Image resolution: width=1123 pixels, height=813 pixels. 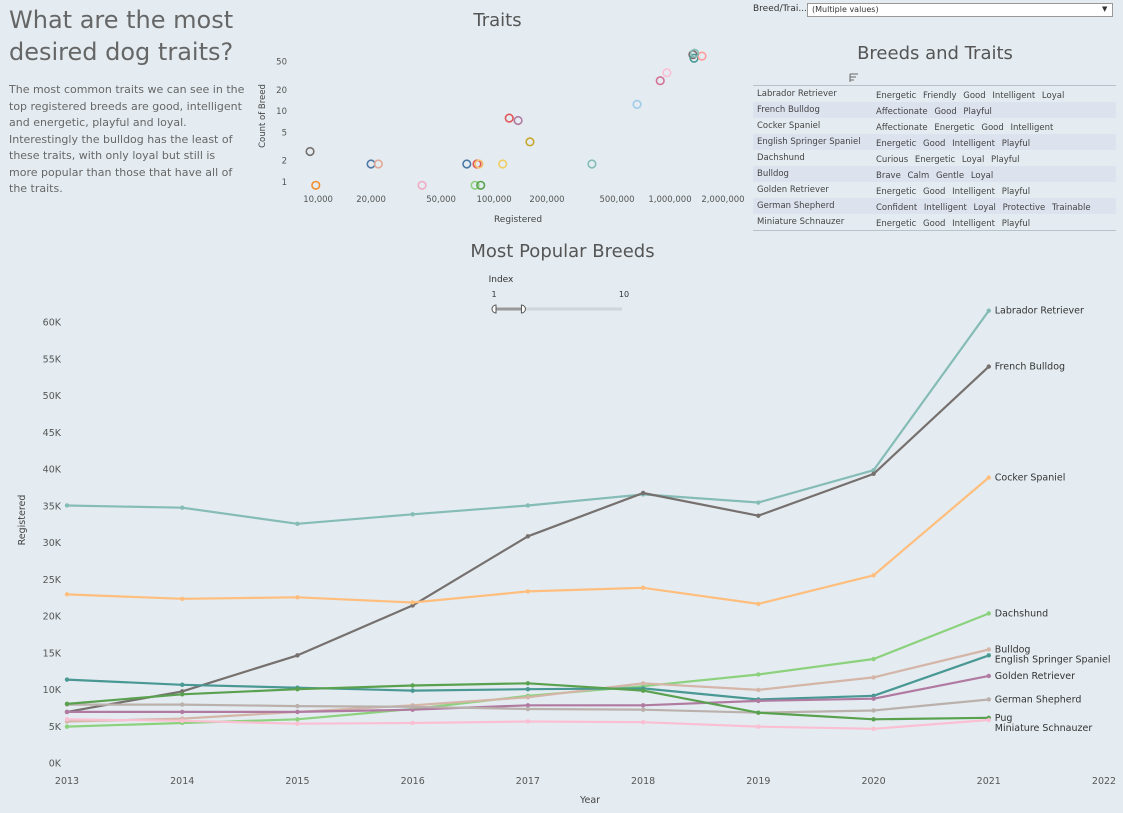 I want to click on traits-chart-title: Traits, so click(x=497, y=20).